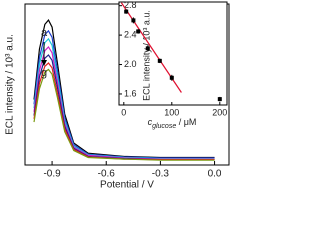 The height and width of the screenshot is (240, 320). Describe the element at coordinates (186, 122) in the screenshot. I see `x-label-unit: / μM` at that location.